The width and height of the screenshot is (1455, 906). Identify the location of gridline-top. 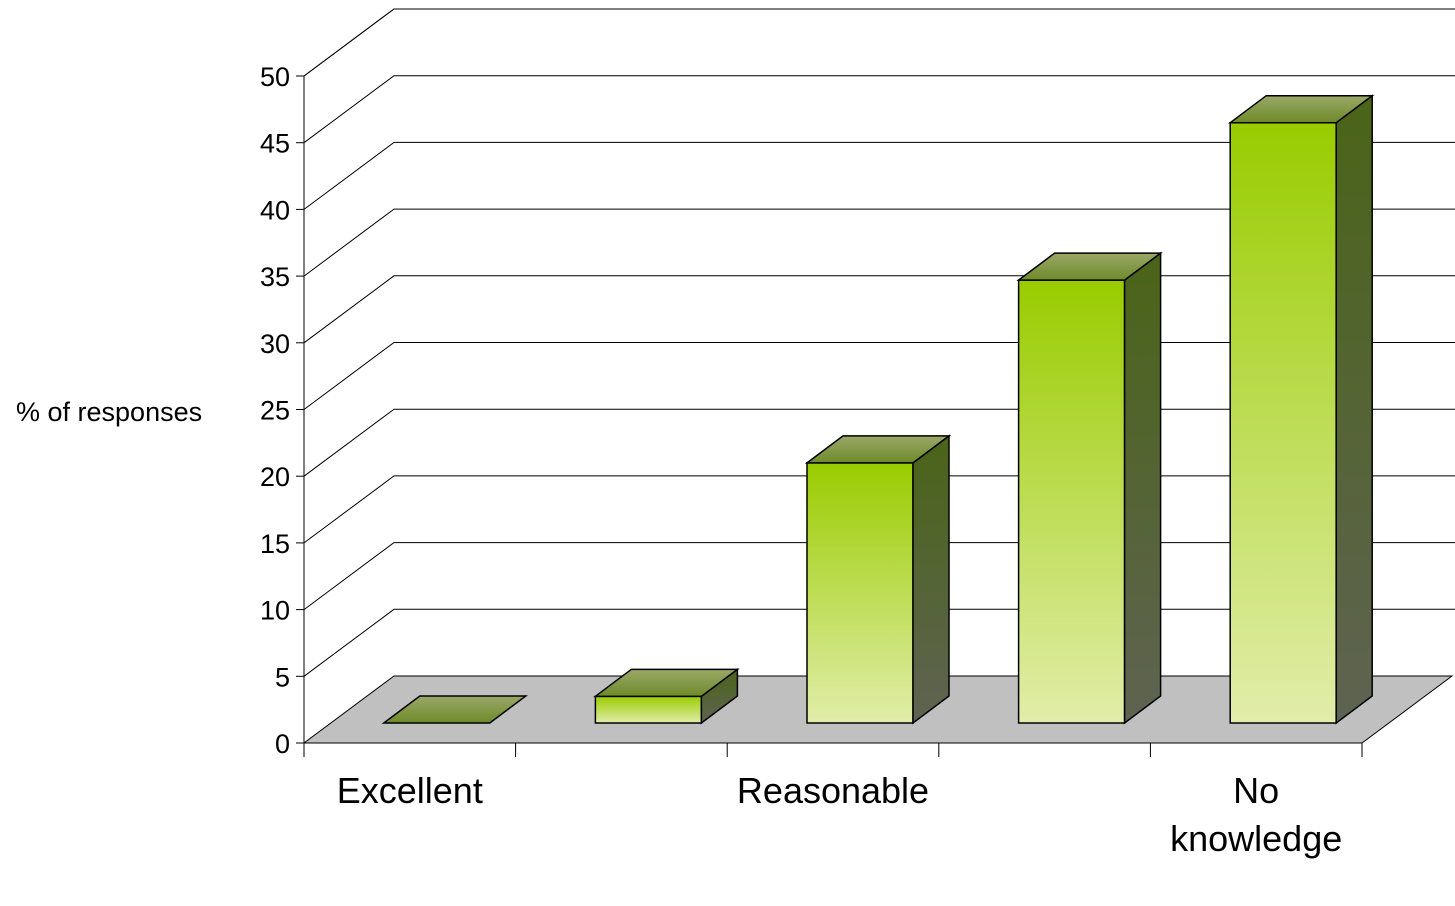
(879, 42).